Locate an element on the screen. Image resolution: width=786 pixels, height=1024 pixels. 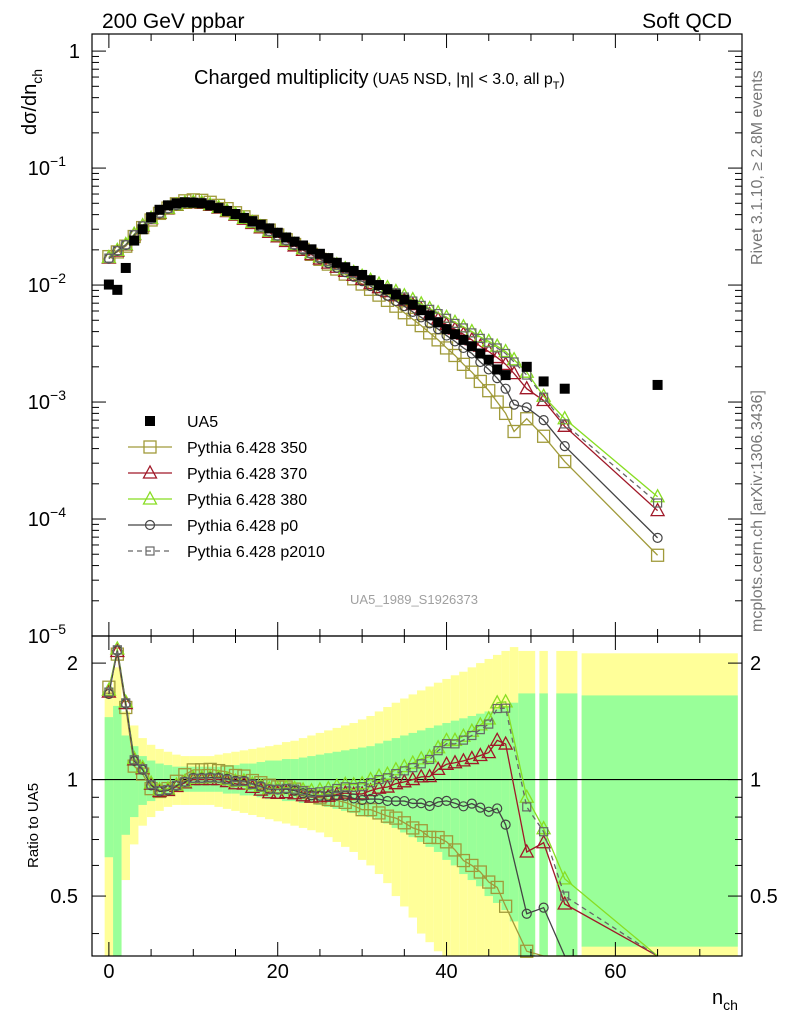
chart-subtitle-sub: T is located at coordinates (556, 86).